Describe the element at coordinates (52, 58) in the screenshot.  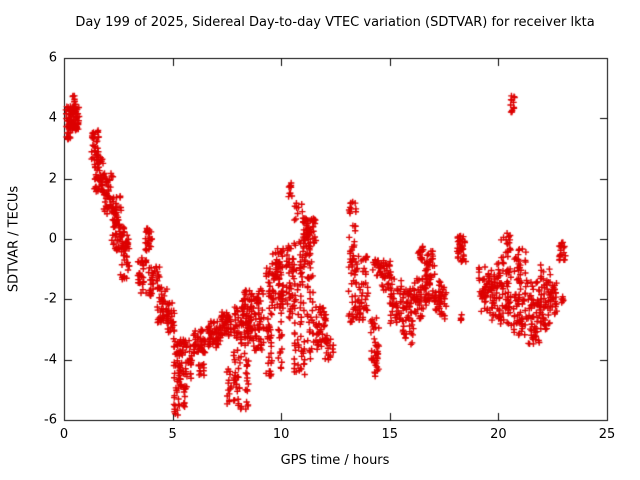
I see `y-tick-label: 6` at that location.